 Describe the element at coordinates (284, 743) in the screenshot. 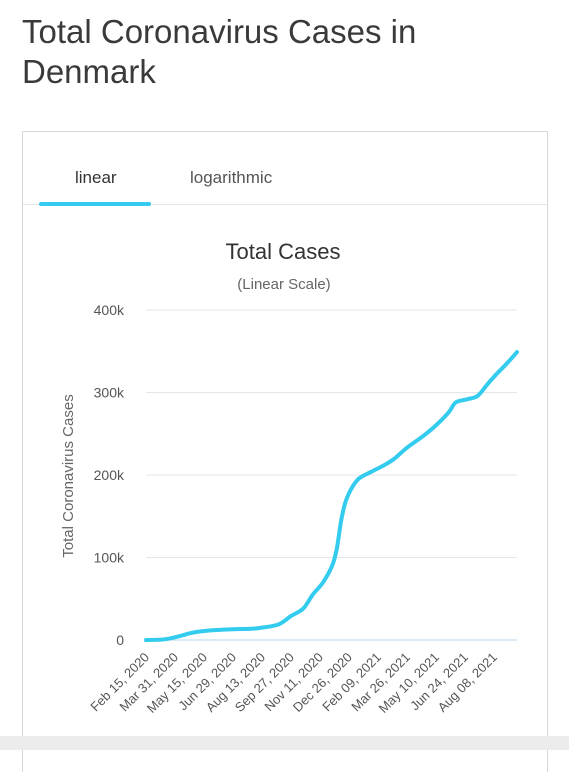

I see `bottom-bar` at that location.